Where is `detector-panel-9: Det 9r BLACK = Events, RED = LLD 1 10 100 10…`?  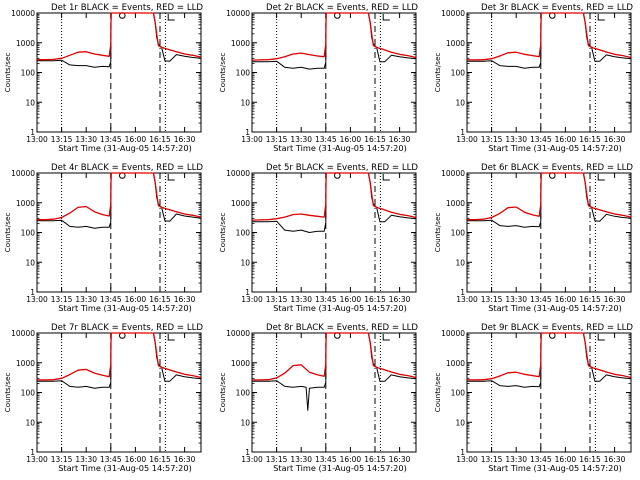
detector-panel-9: Det 9r BLACK = Events, RED = LLD 1 10 100 10… is located at coordinates (533, 398).